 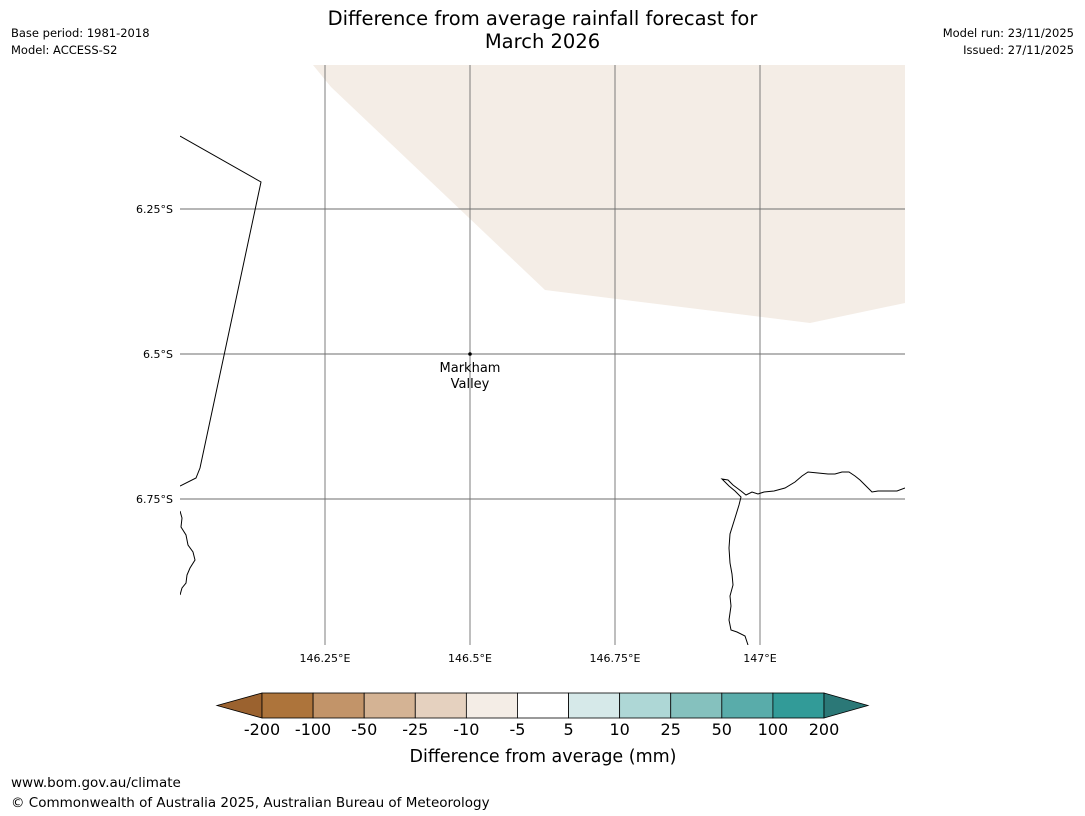 I want to click on colorbar-tick-label: 50, so click(x=722, y=729).